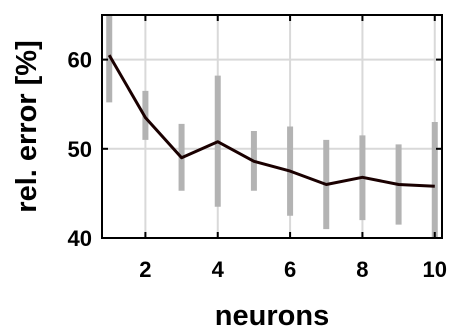 The width and height of the screenshot is (454, 335). I want to click on y-tick-labels: 40 50 60, so click(80, 149).